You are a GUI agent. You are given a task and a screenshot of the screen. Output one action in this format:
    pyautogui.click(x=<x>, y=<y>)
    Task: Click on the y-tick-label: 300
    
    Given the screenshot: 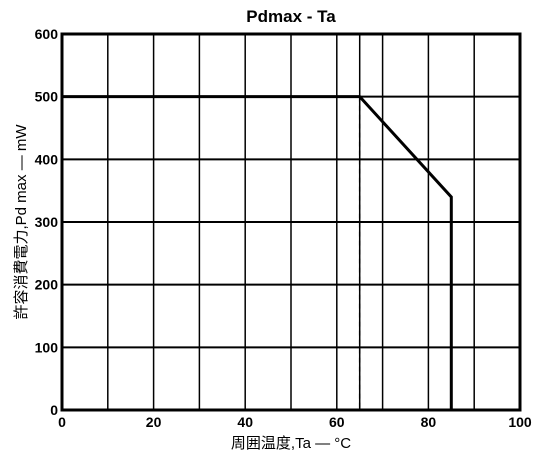 What is the action you would take?
    pyautogui.click(x=47, y=222)
    